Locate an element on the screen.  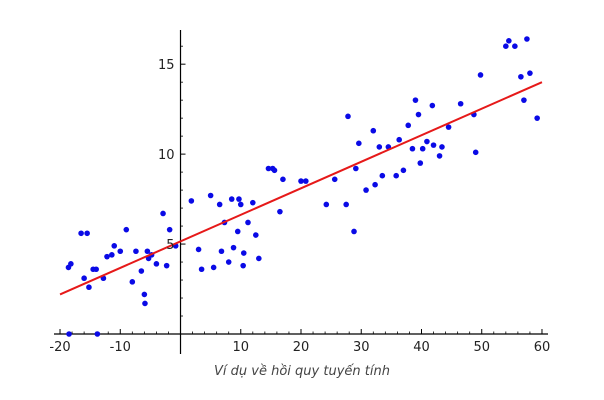
chart-caption: Ví dụ về hồi quy tuyến tính is located at coordinates (302, 371).